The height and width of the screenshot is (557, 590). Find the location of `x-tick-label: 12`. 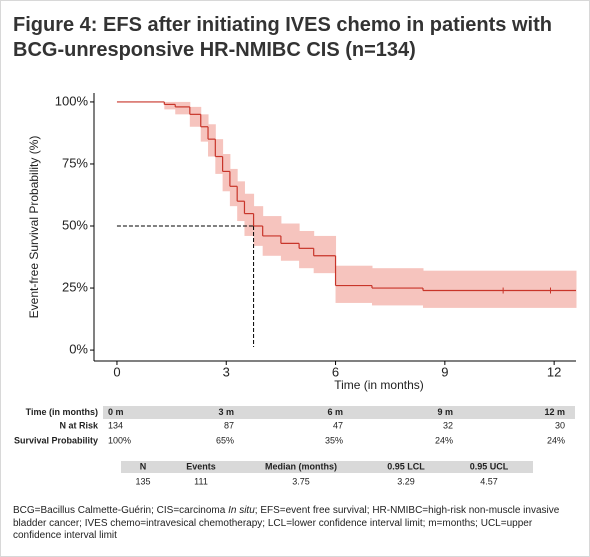

x-tick-label: 12 is located at coordinates (554, 371).